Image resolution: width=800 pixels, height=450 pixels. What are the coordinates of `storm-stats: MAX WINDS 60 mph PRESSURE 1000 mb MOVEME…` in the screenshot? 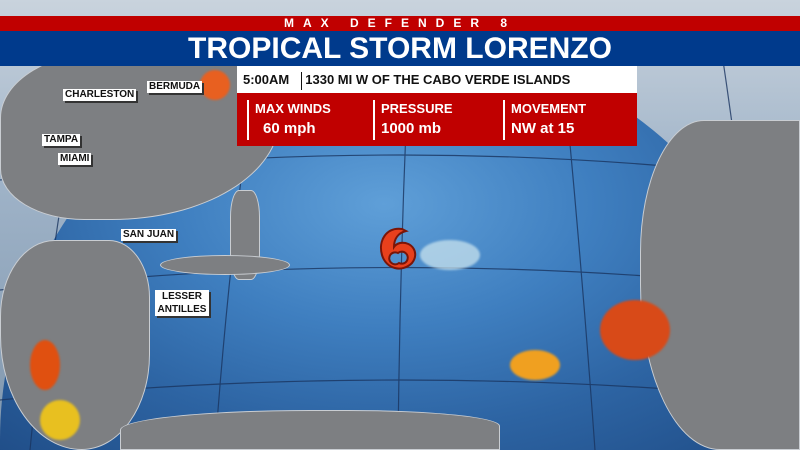 It's located at (437, 119).